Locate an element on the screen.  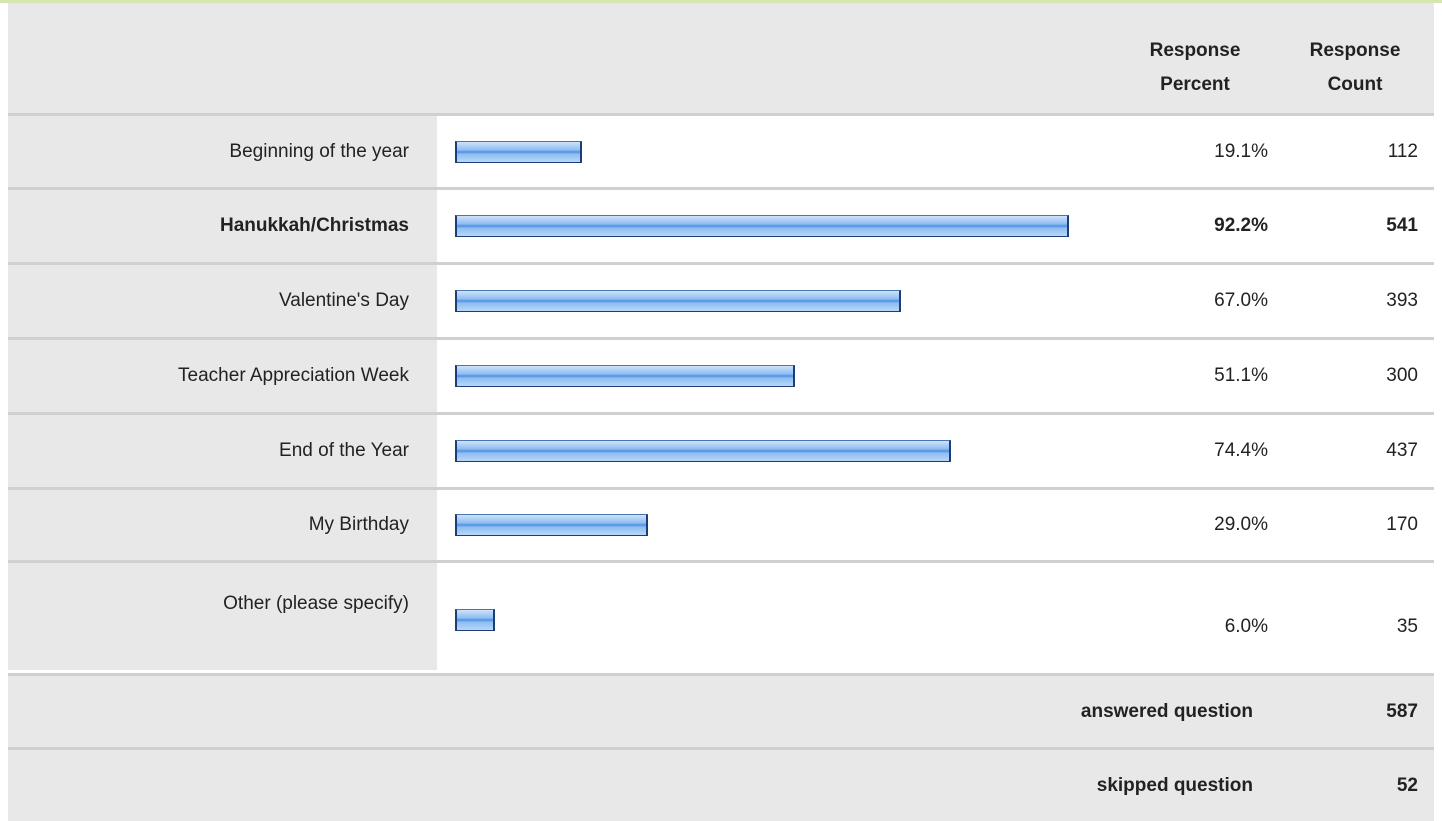
percent-text: 51.1% is located at coordinates (1241, 375).